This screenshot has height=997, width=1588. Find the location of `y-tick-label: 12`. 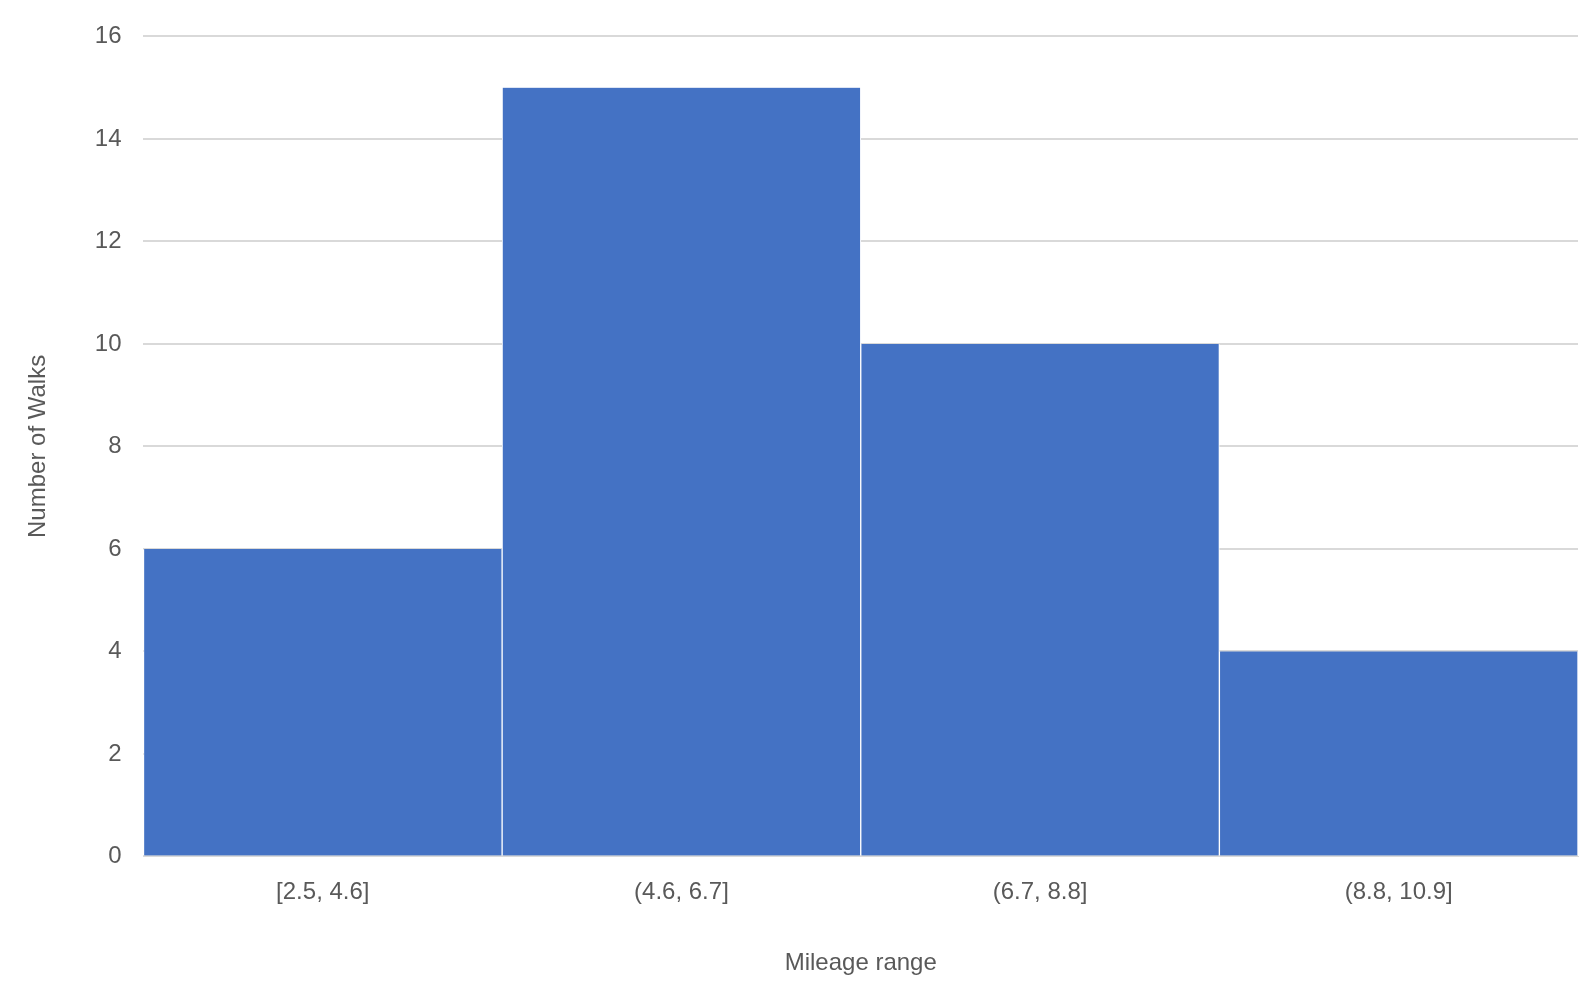

y-tick-label: 12 is located at coordinates (108, 240).